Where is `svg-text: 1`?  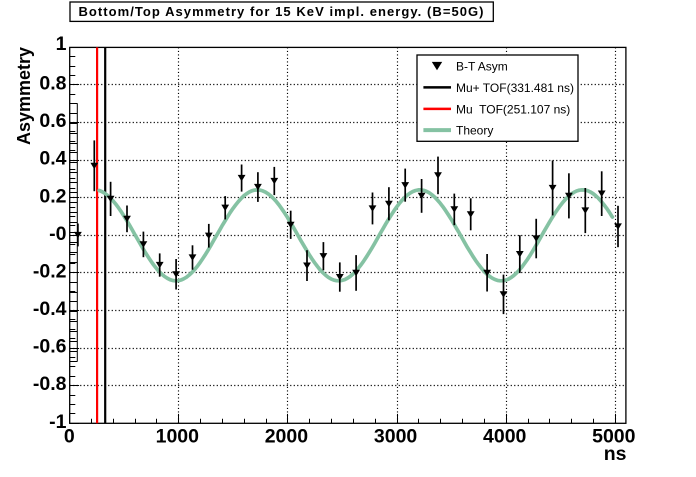
svg-text: 1 is located at coordinates (61, 44).